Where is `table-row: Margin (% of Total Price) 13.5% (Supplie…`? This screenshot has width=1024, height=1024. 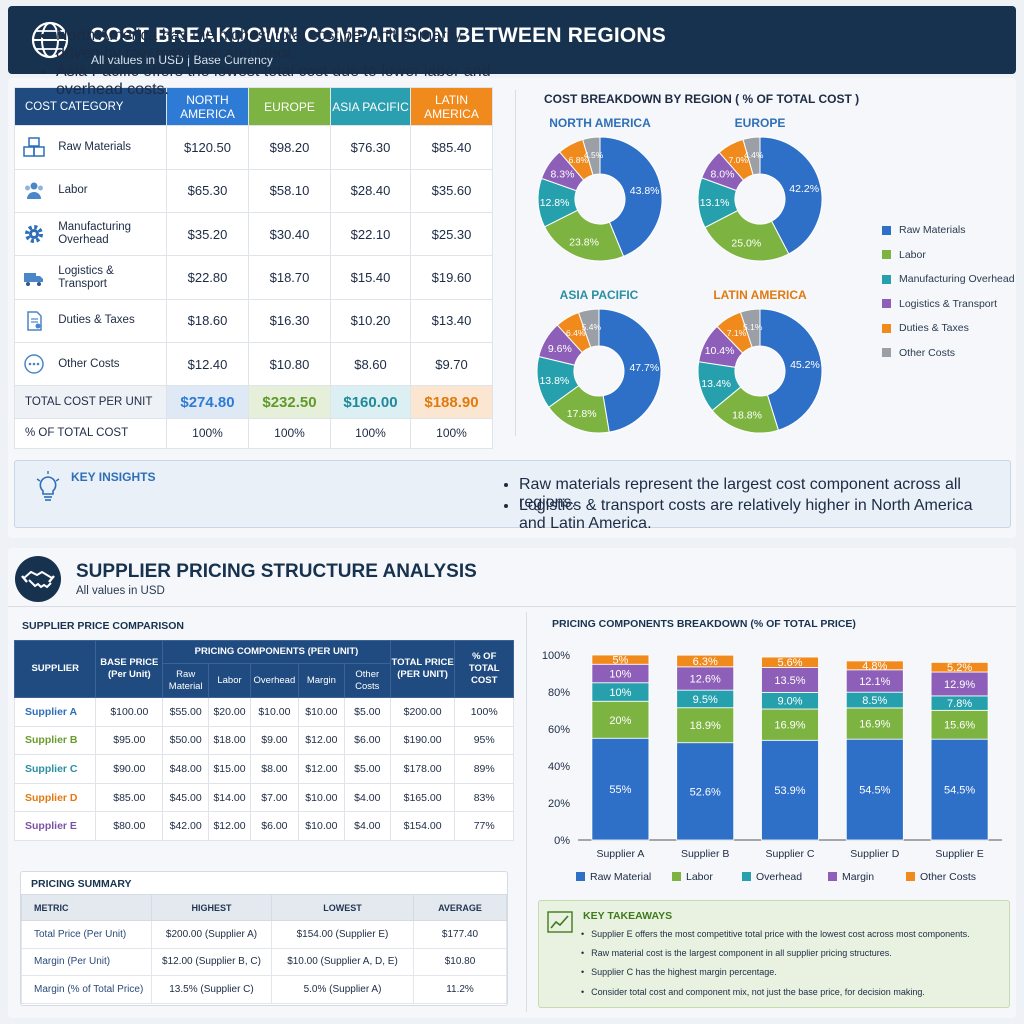
table-row: Margin (% of Total Price) 13.5% (Supplie… is located at coordinates (264, 989).